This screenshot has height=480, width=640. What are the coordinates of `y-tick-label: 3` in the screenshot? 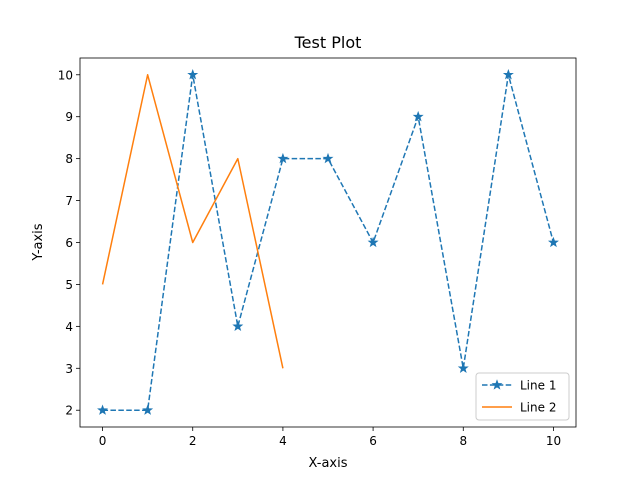 It's located at (69, 369).